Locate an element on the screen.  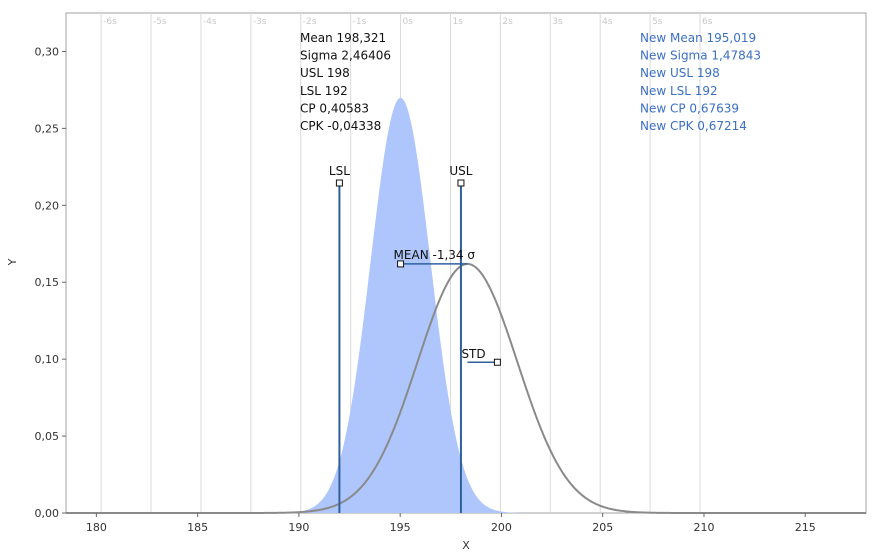
sigma-ticks: -6s -5s -4s -3s -2s -1s 0s 1s 2s 3s 4s 5s 6s is located at coordinates (408, 22).